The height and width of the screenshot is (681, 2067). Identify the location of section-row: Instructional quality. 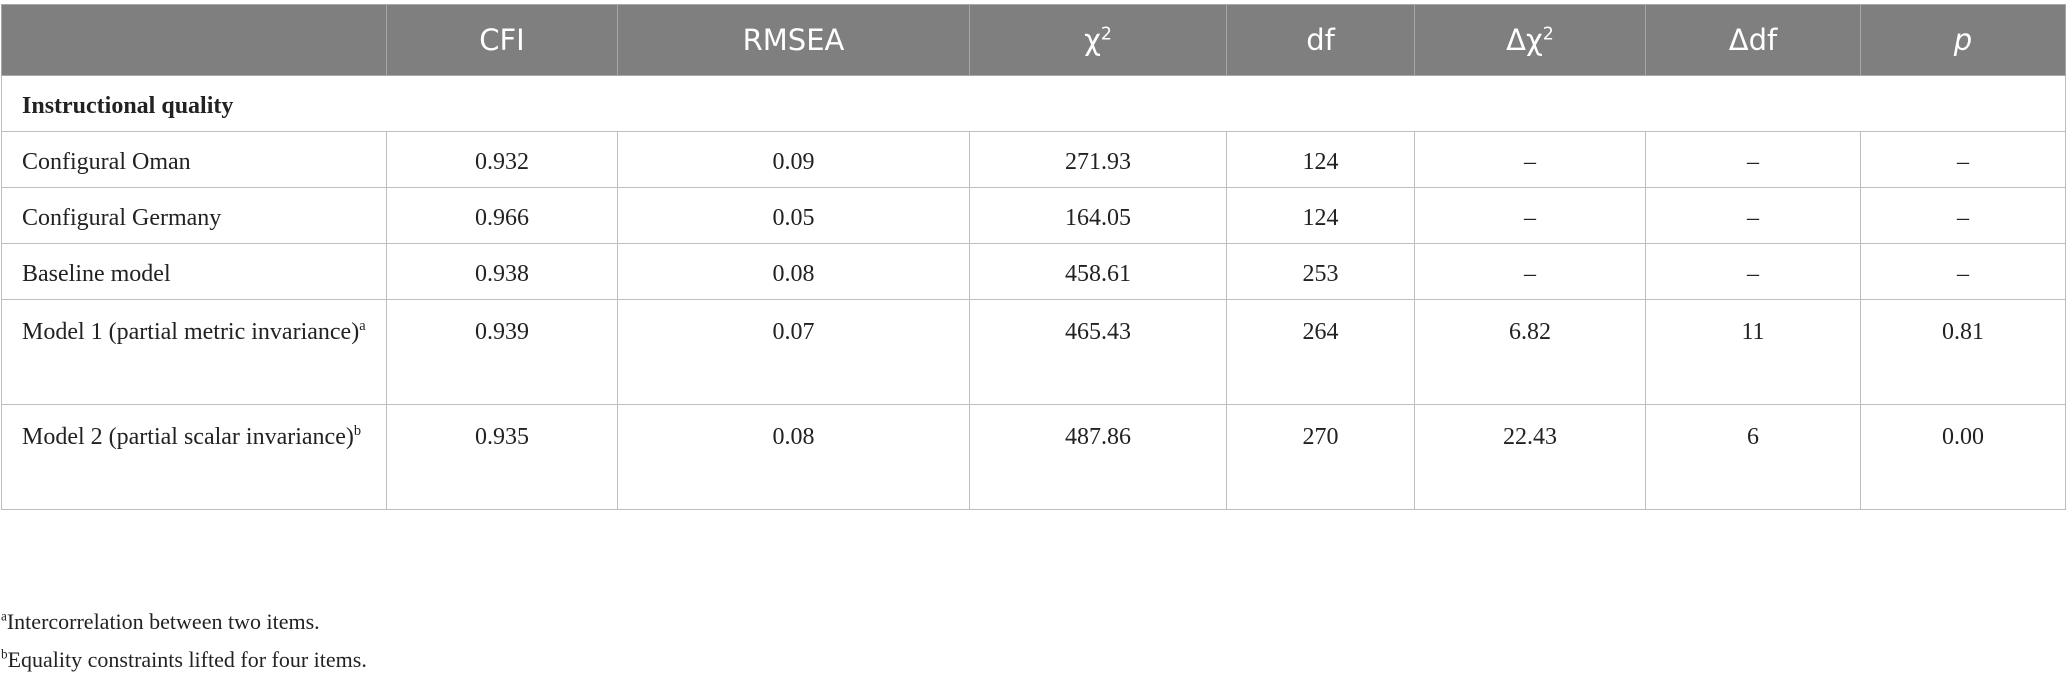
(1033, 103).